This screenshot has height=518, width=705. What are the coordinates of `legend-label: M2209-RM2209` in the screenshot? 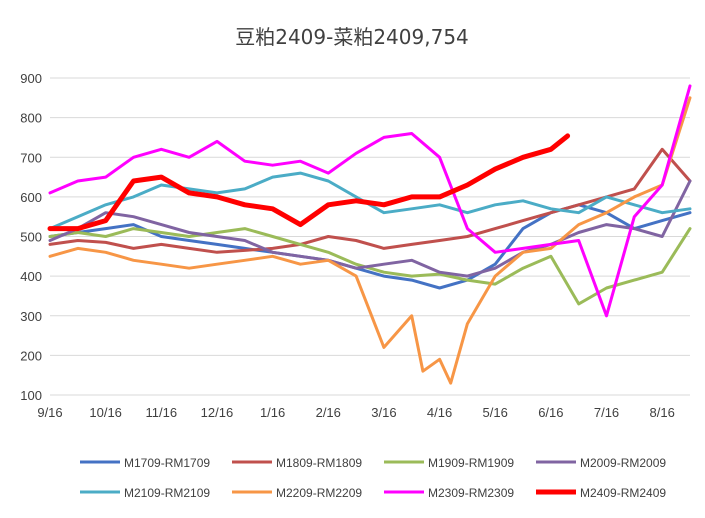 It's located at (319, 493).